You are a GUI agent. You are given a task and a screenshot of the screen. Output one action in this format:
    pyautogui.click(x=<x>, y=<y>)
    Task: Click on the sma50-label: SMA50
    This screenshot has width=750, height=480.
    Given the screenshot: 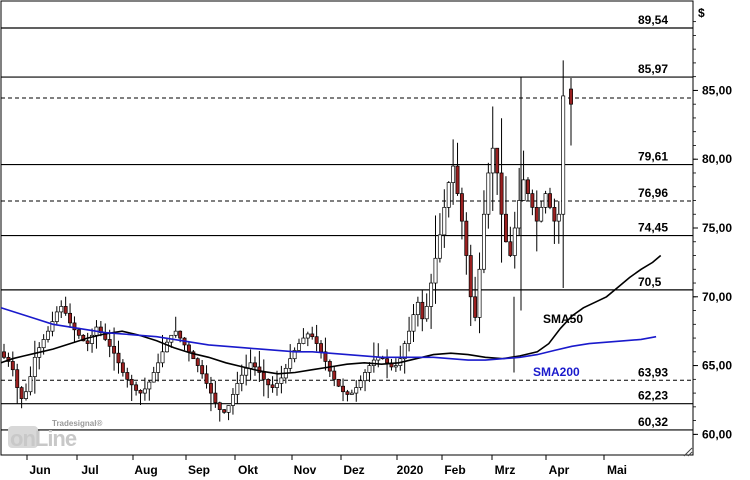 What is the action you would take?
    pyautogui.click(x=563, y=319)
    